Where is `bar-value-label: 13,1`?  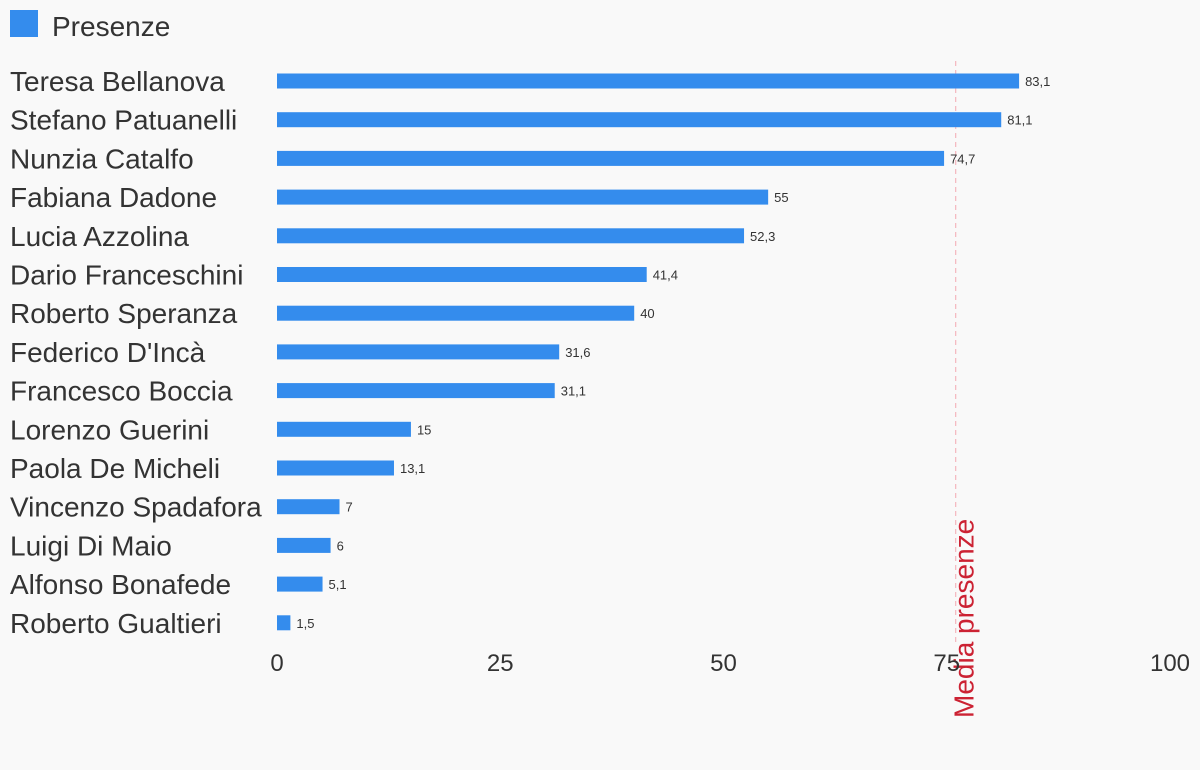 bar-value-label: 13,1 is located at coordinates (412, 468).